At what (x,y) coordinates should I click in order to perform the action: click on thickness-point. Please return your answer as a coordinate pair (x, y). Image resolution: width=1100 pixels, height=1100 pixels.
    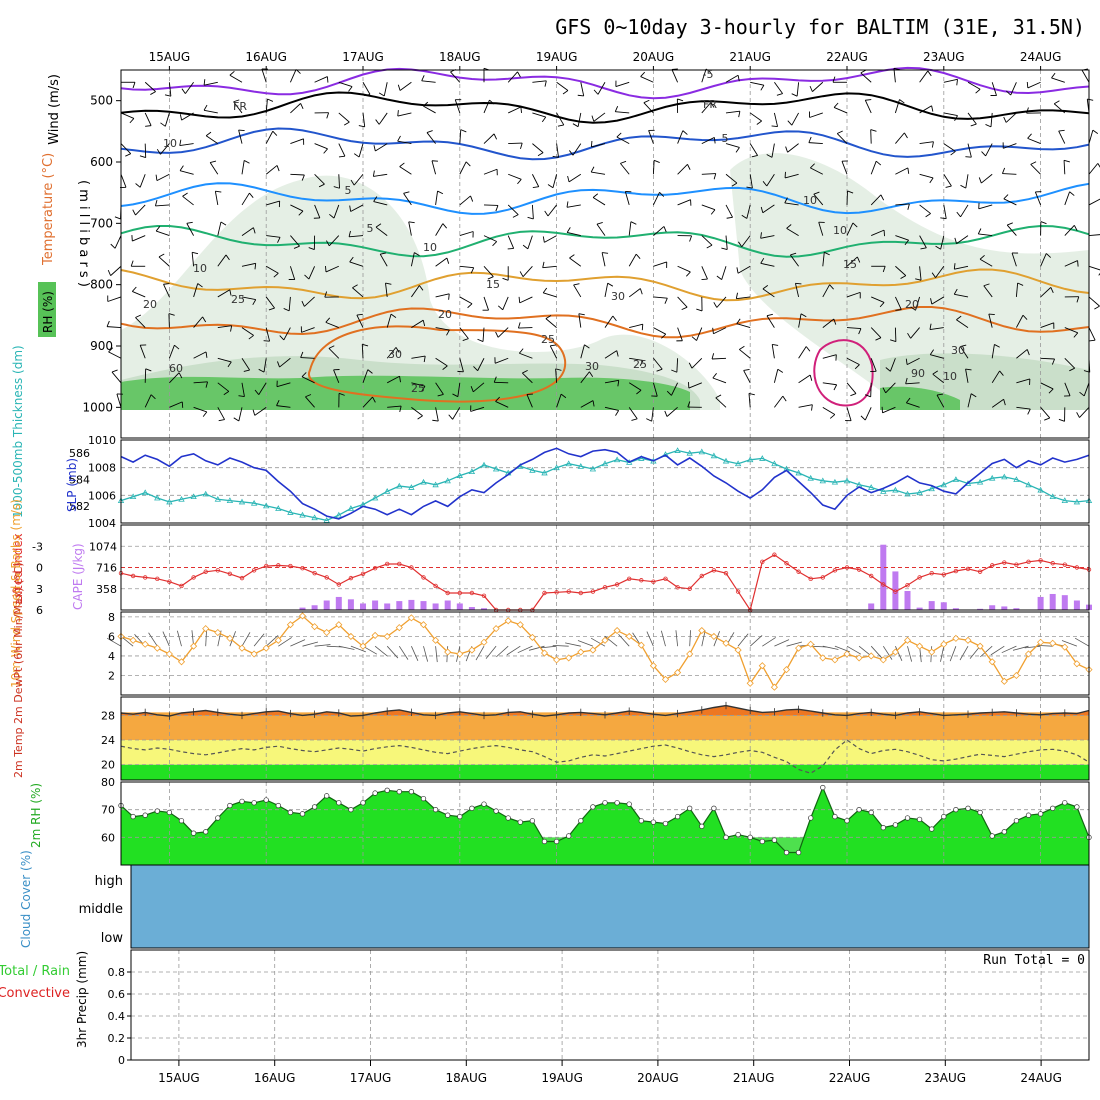
    Looking at the image, I should click on (399, 485).